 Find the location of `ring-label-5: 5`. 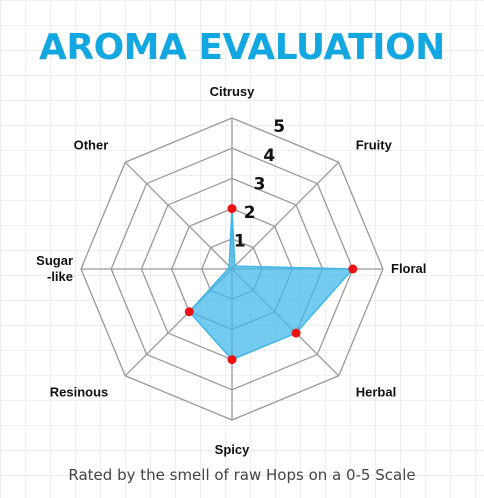

ring-label-5: 5 is located at coordinates (279, 127).